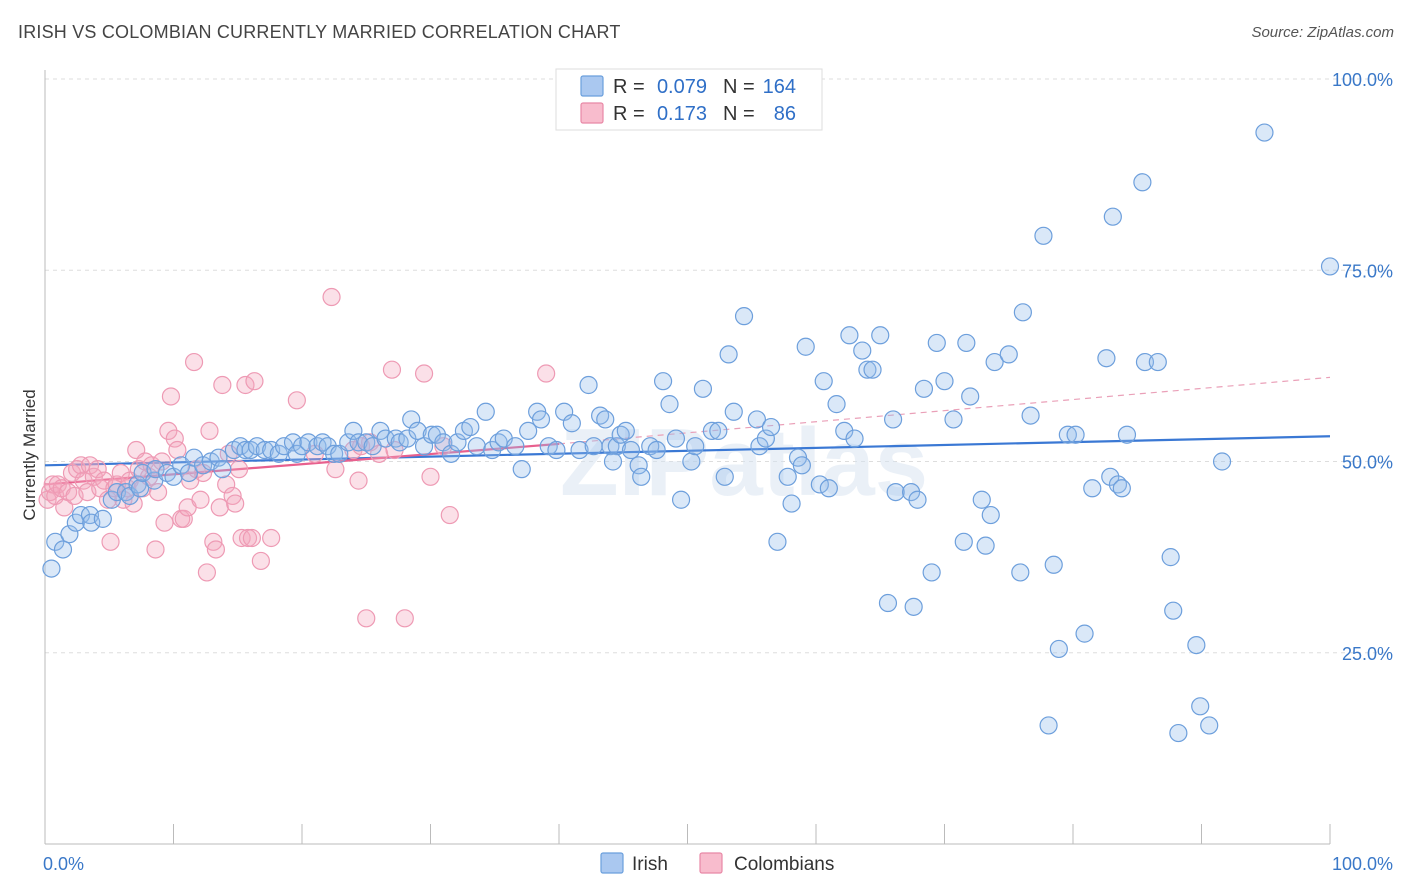 This screenshot has width=1406, height=892. What do you see at coordinates (629, 87) in the screenshot?
I see `legend-r-label: R =` at bounding box center [629, 87].